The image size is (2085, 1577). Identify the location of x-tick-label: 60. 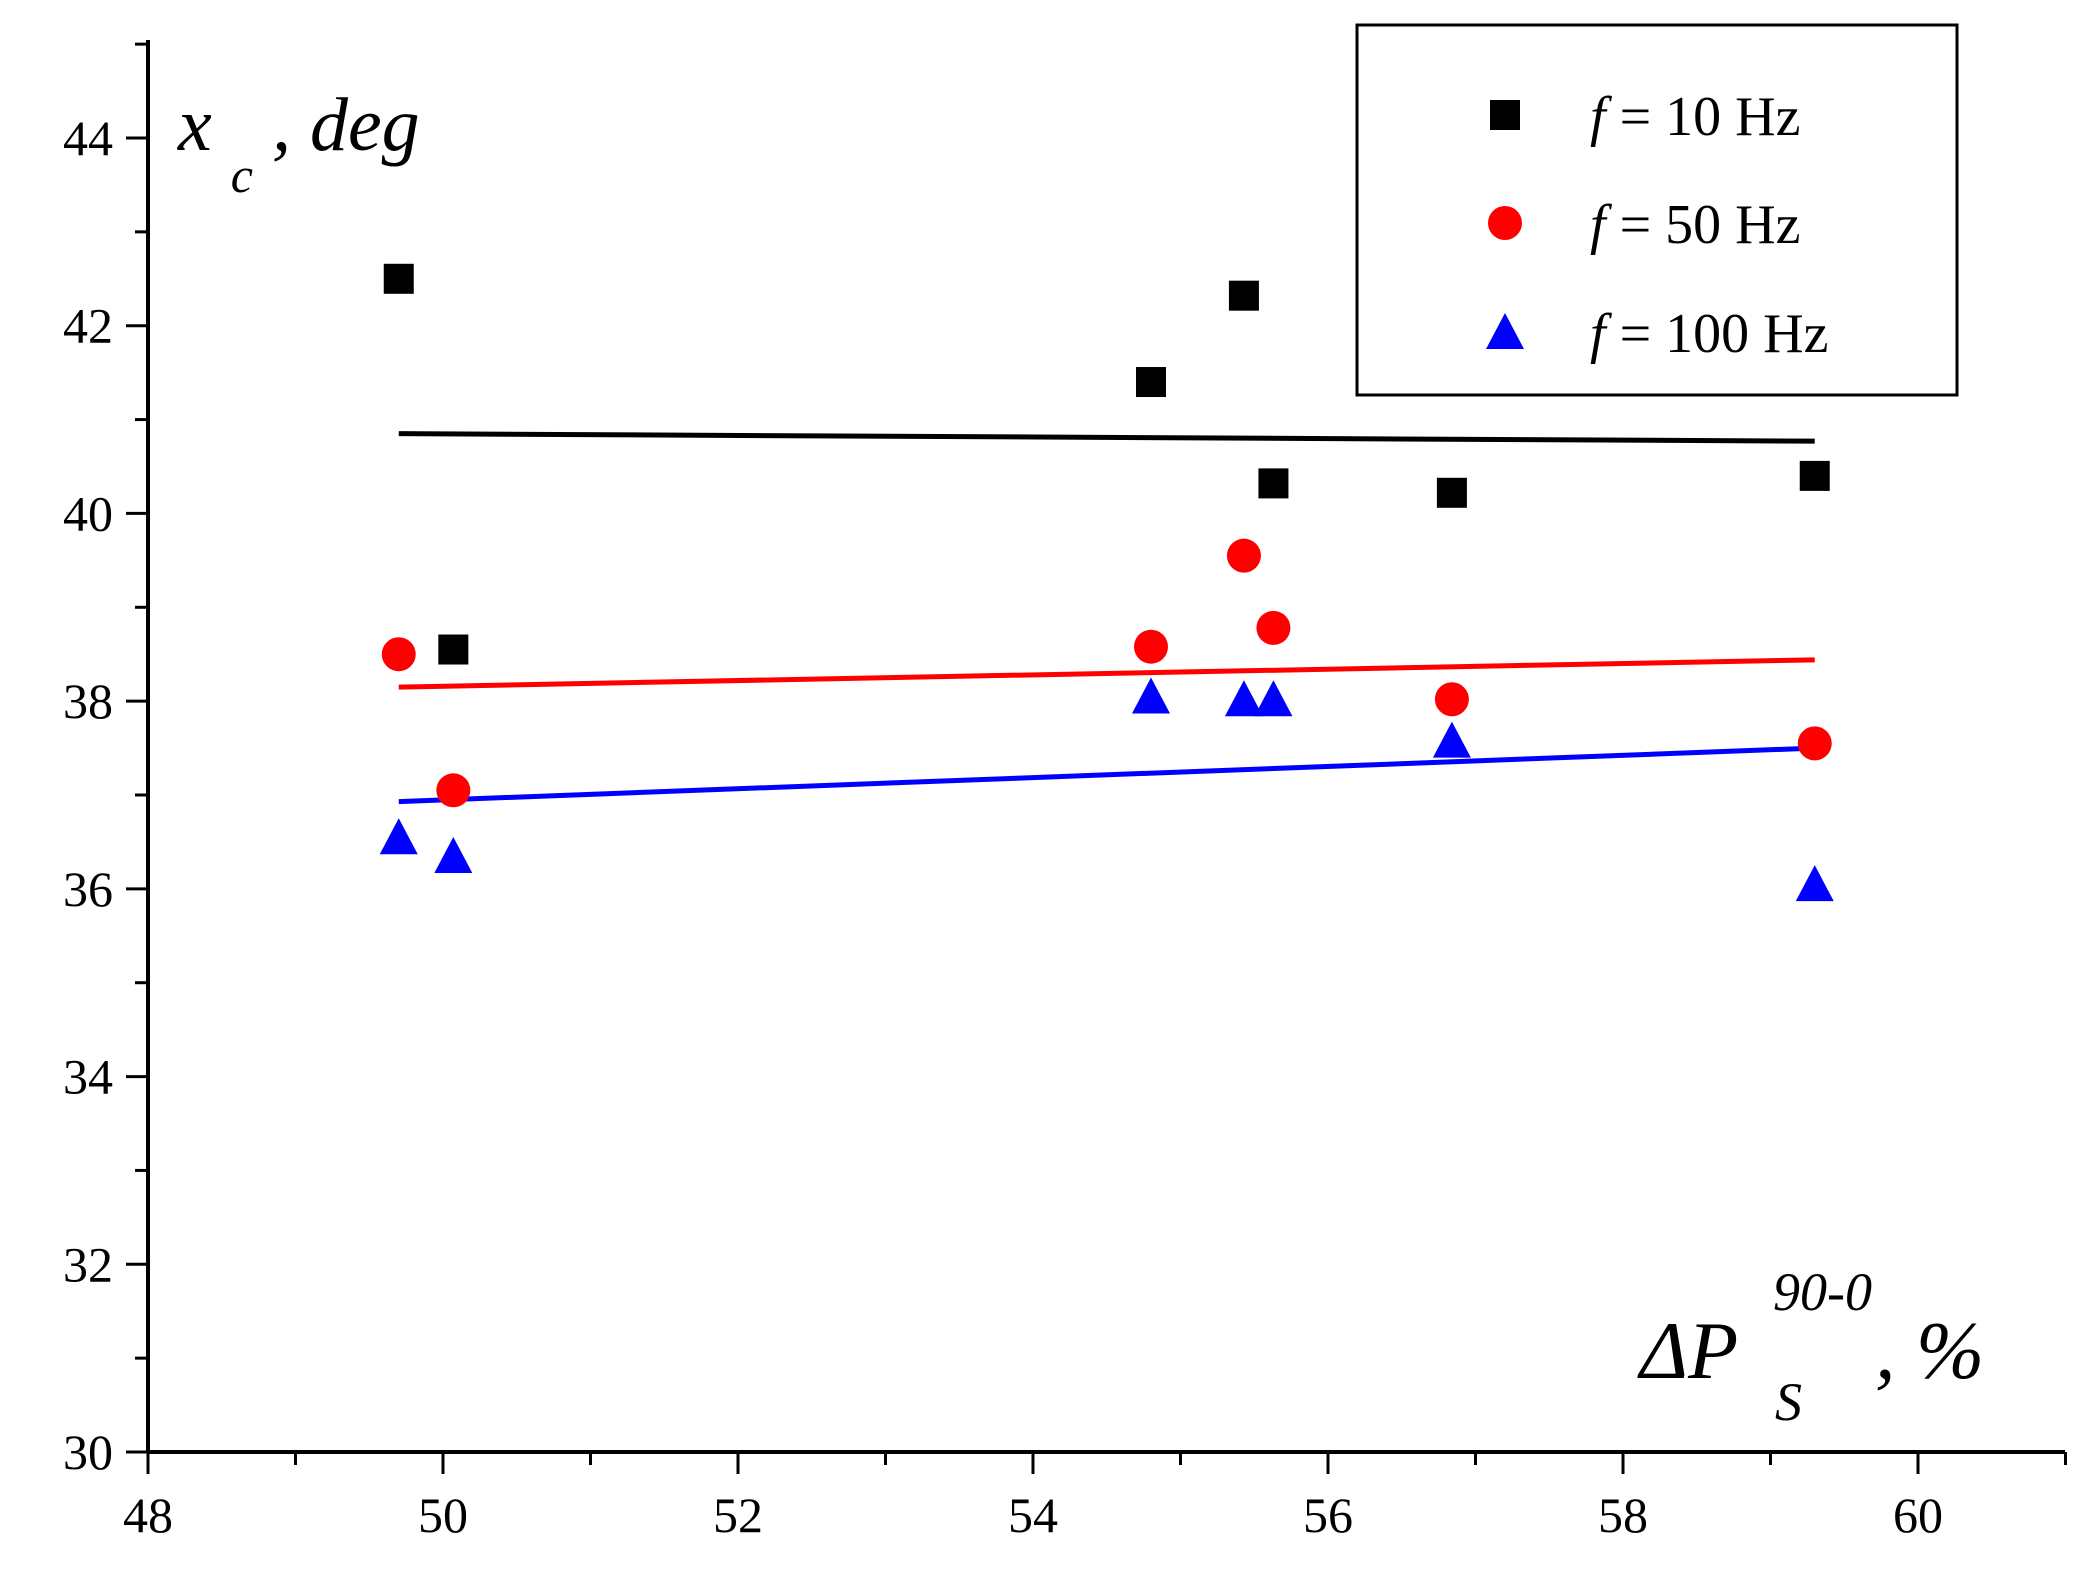
(1918, 1515).